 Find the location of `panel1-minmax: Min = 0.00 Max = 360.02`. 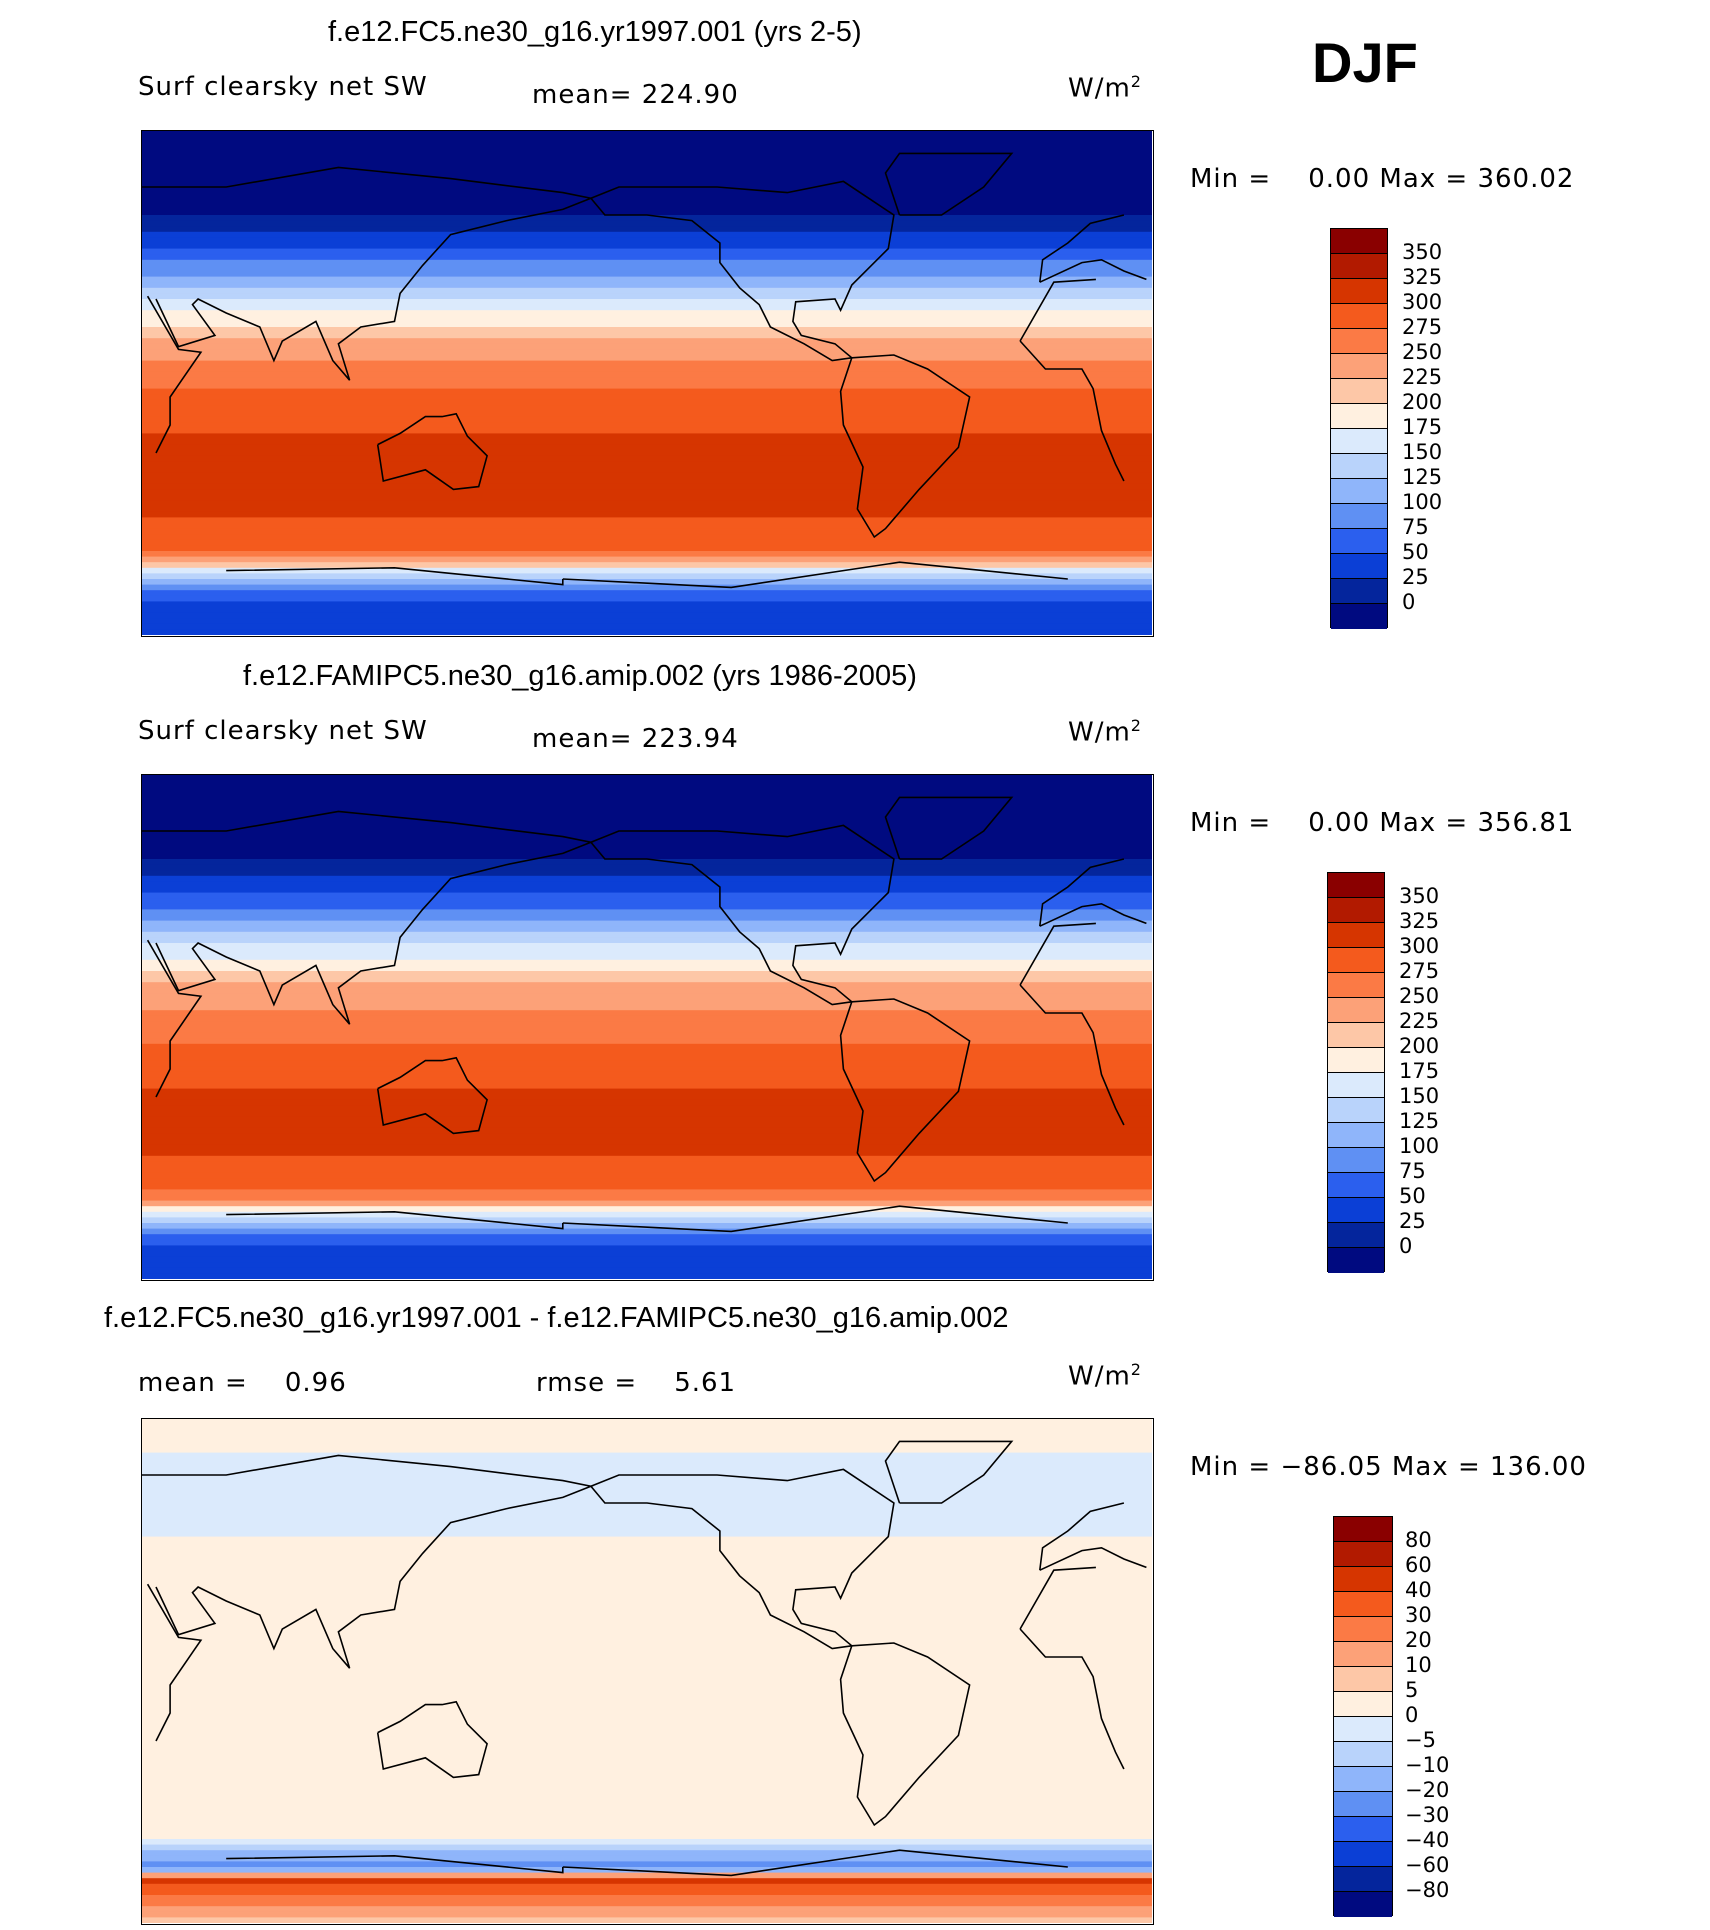

panel1-minmax: Min = 0.00 Max = 360.02 is located at coordinates (1382, 179).